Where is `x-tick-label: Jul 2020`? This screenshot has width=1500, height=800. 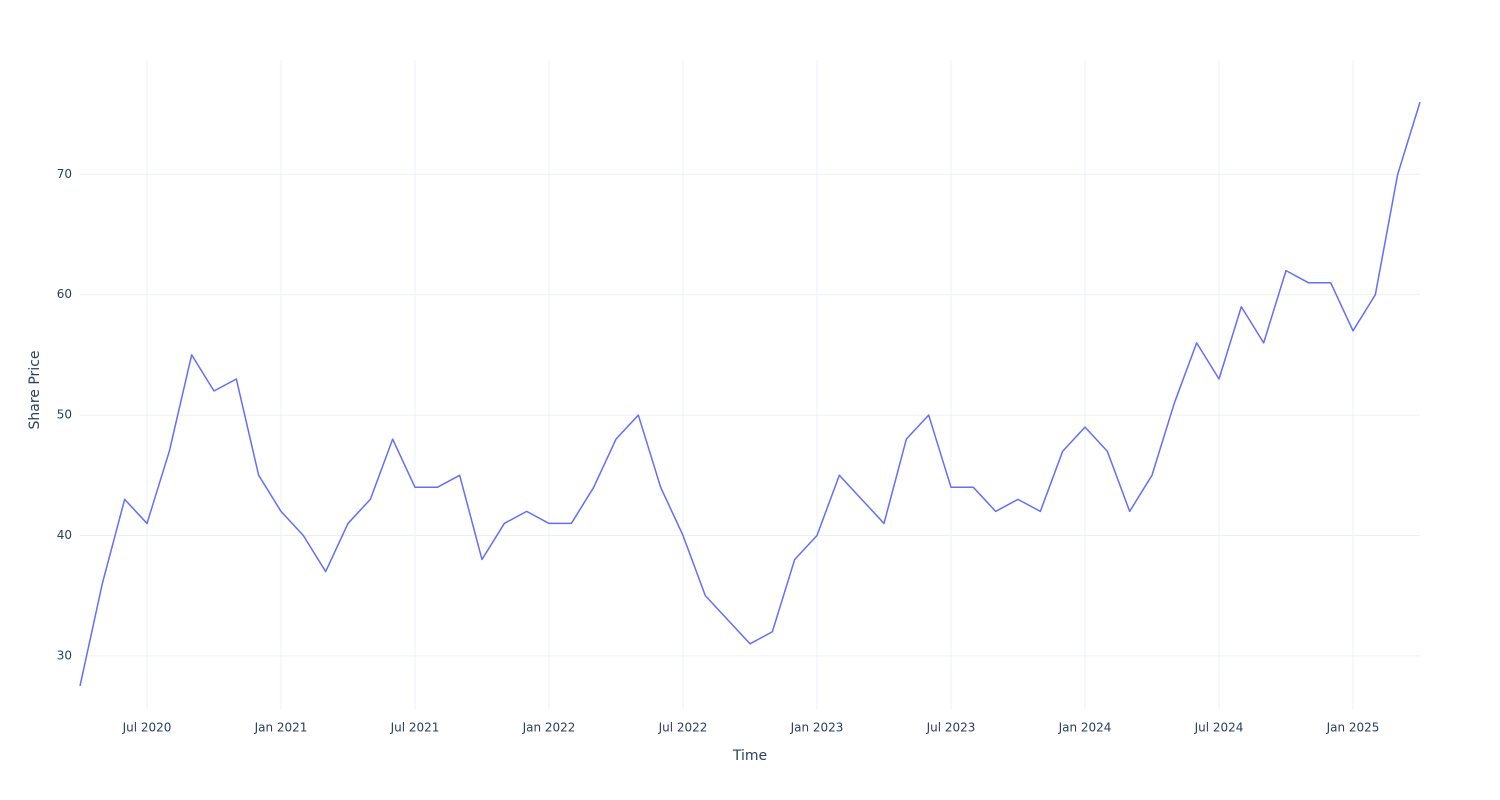
x-tick-label: Jul 2020 is located at coordinates (147, 728).